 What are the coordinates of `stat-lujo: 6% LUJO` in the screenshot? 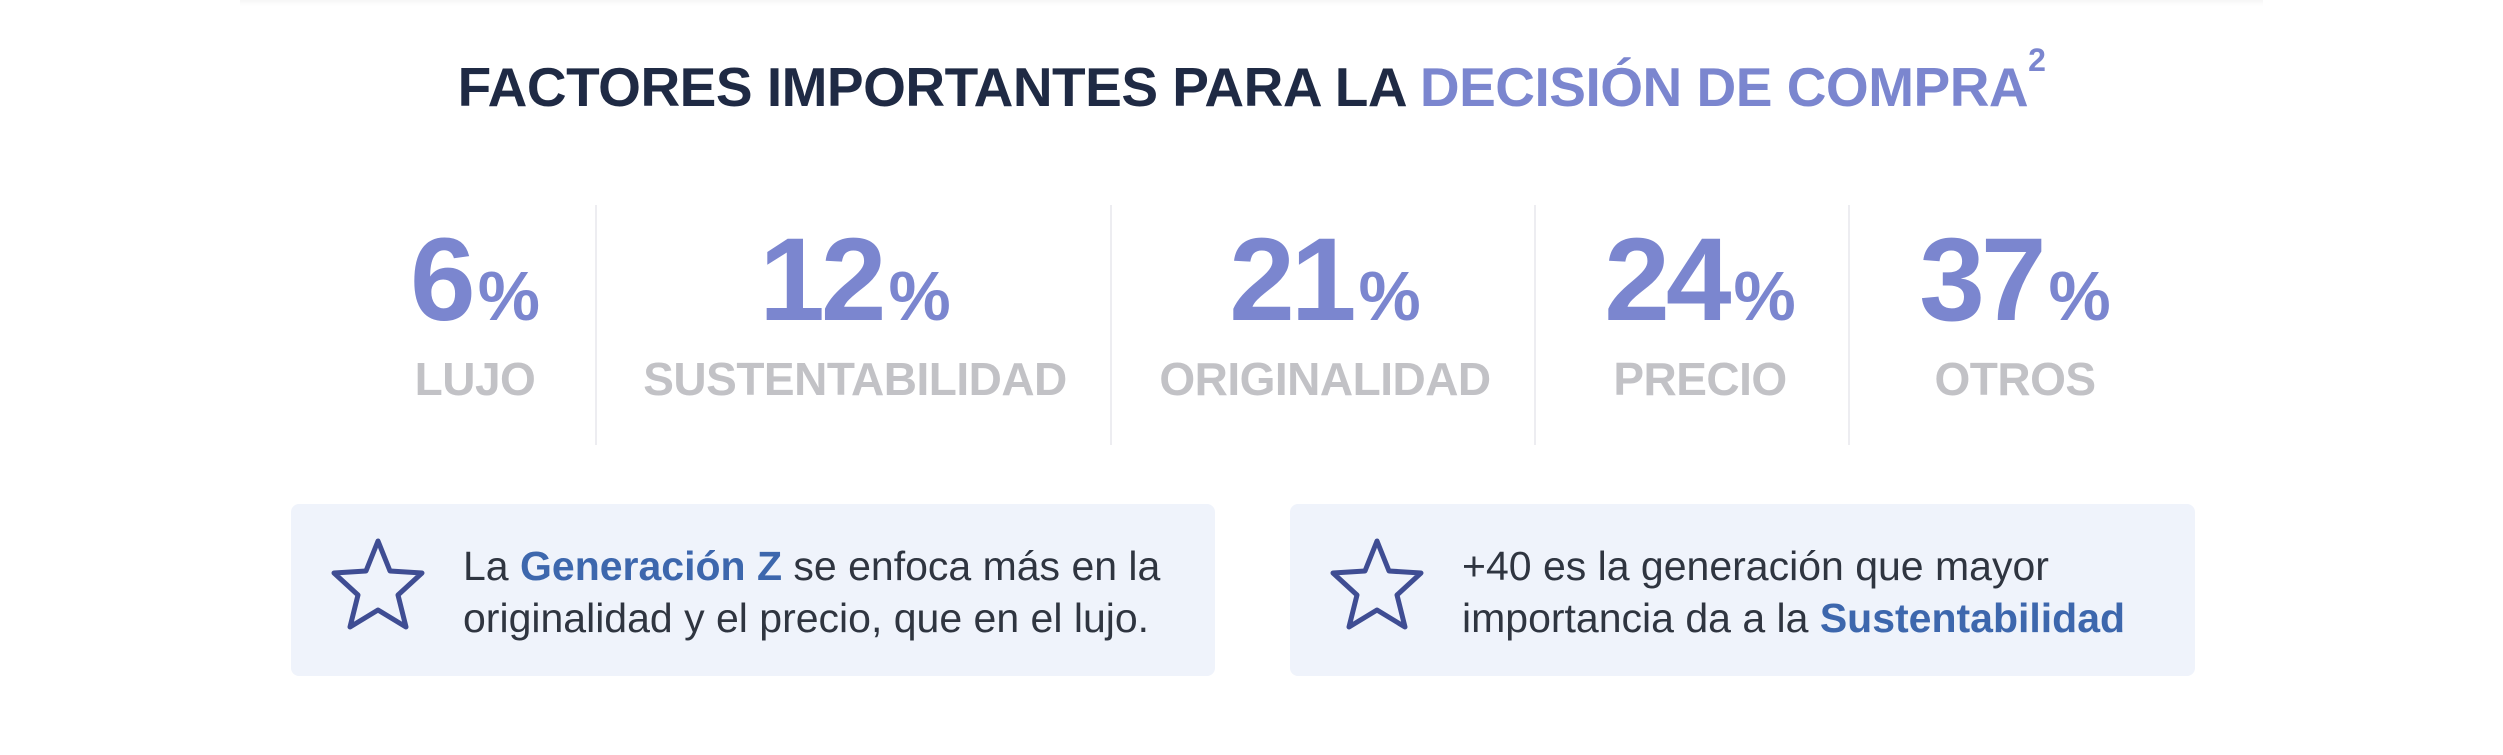 It's located at (475, 325).